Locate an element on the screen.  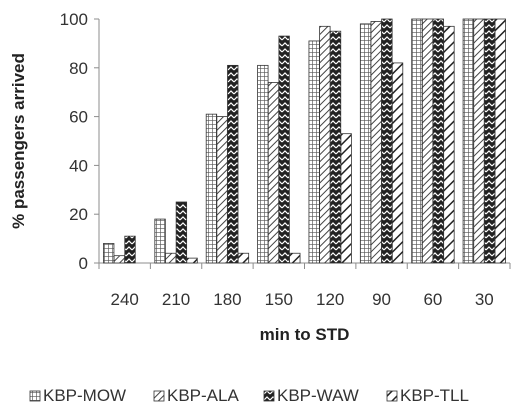
legend: KBP-MOW KBP-ALA KBP-WAW KBP-TLL is located at coordinates (249, 395).